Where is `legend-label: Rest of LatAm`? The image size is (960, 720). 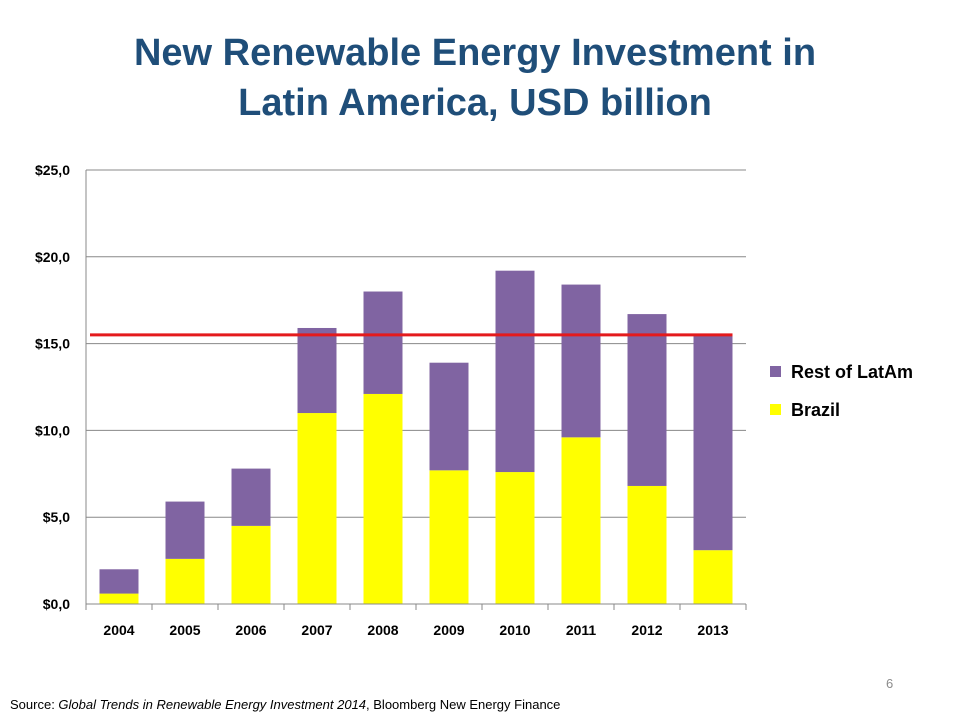 legend-label: Rest of LatAm is located at coordinates (852, 372).